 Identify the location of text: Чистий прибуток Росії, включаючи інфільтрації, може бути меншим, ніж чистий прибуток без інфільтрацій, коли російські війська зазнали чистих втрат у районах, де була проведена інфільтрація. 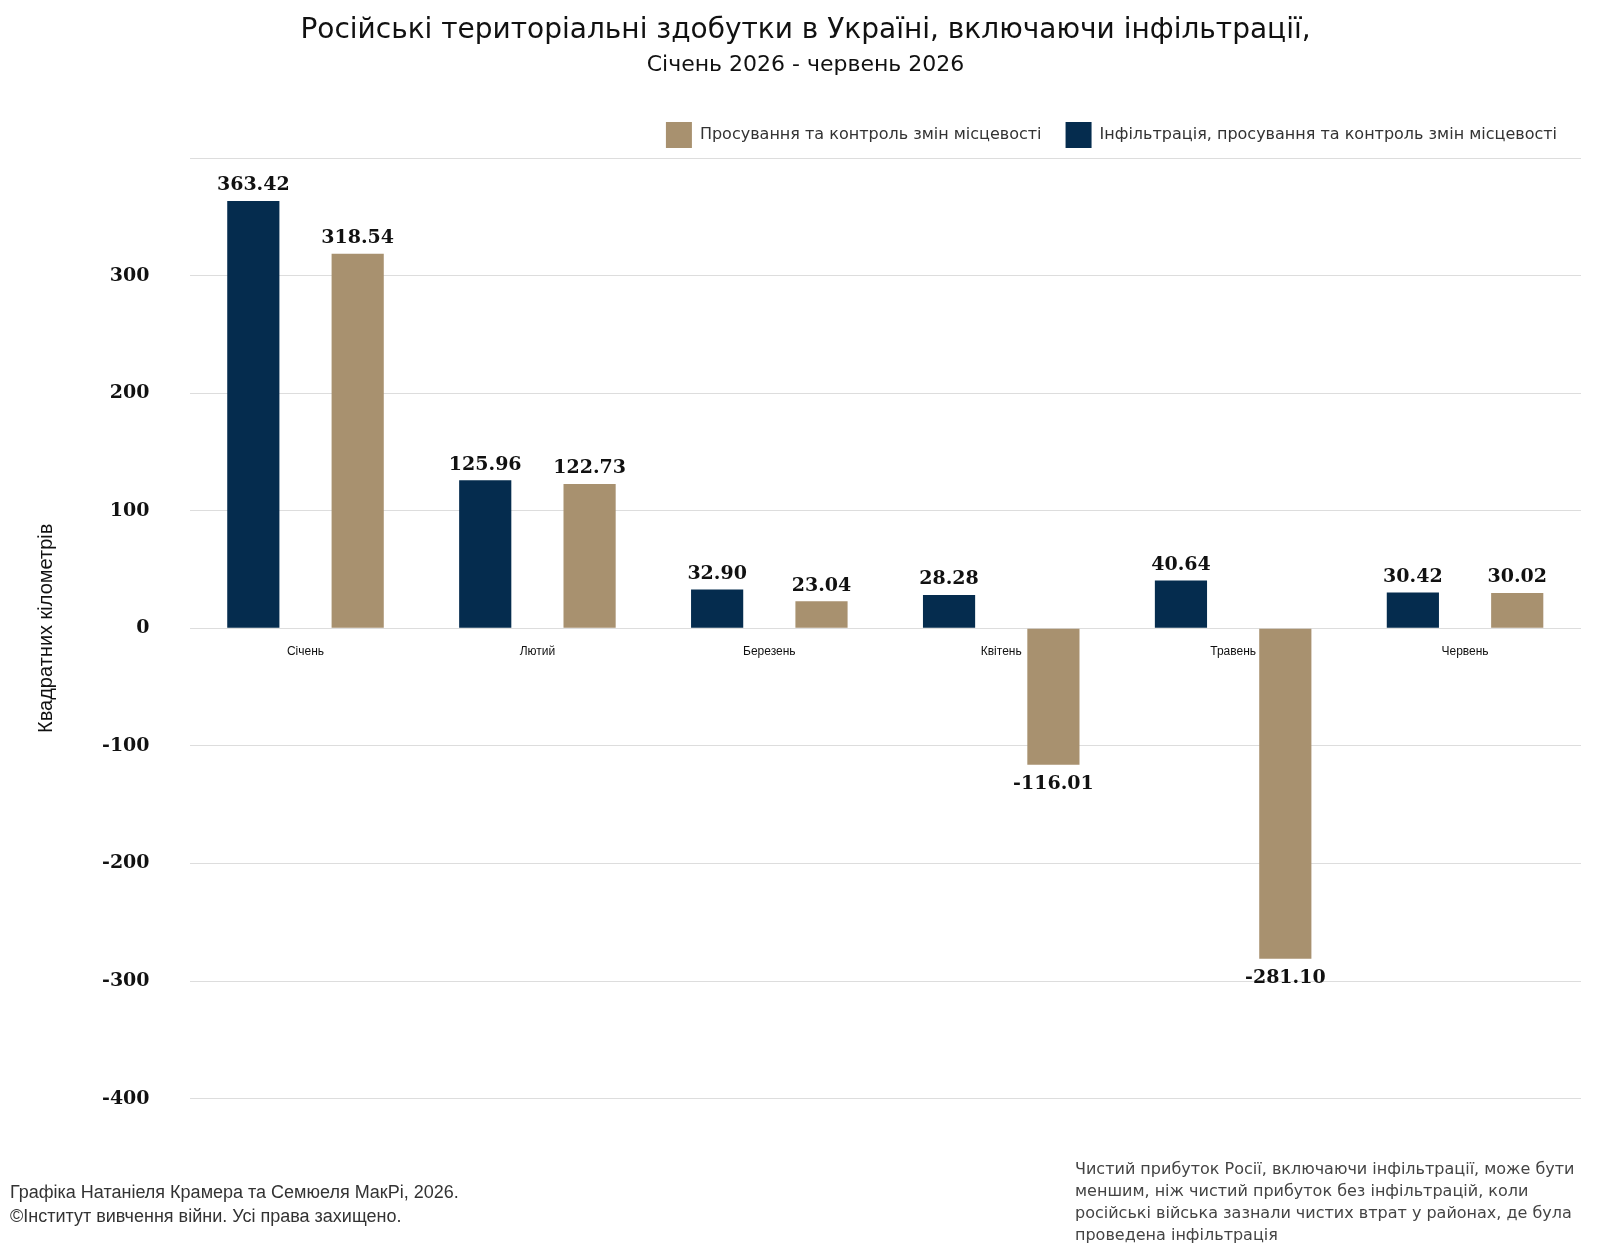
(1325, 1202).